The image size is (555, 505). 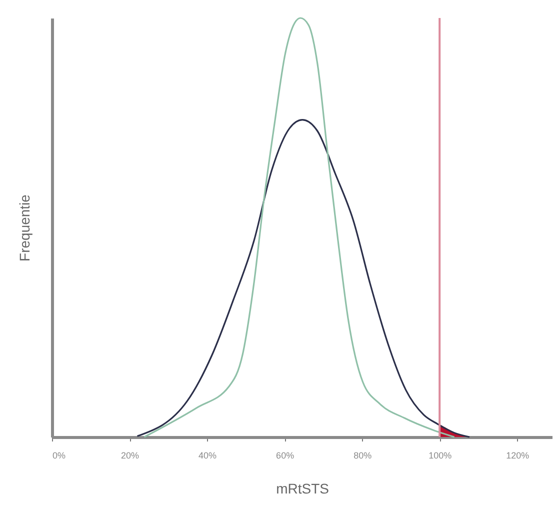 What do you see at coordinates (207, 455) in the screenshot?
I see `x-tick-label: 40%` at bounding box center [207, 455].